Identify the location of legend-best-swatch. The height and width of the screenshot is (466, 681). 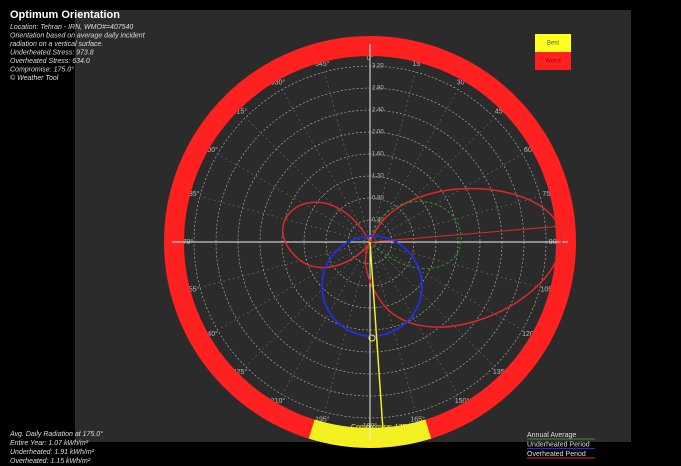
(553, 43).